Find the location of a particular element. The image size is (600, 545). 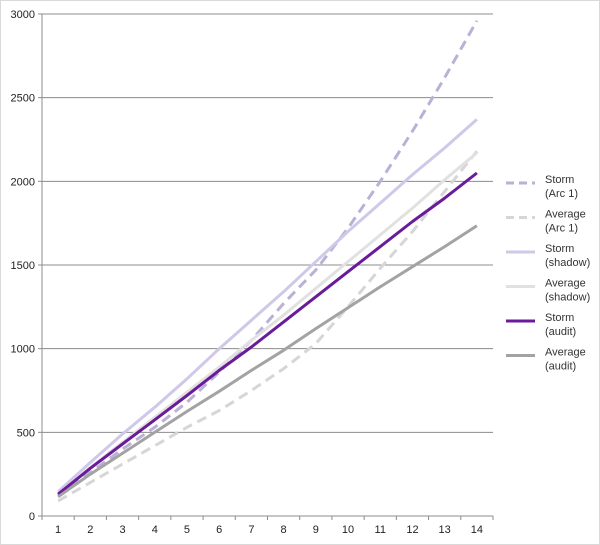

x-tick-label: 10 is located at coordinates (348, 530).